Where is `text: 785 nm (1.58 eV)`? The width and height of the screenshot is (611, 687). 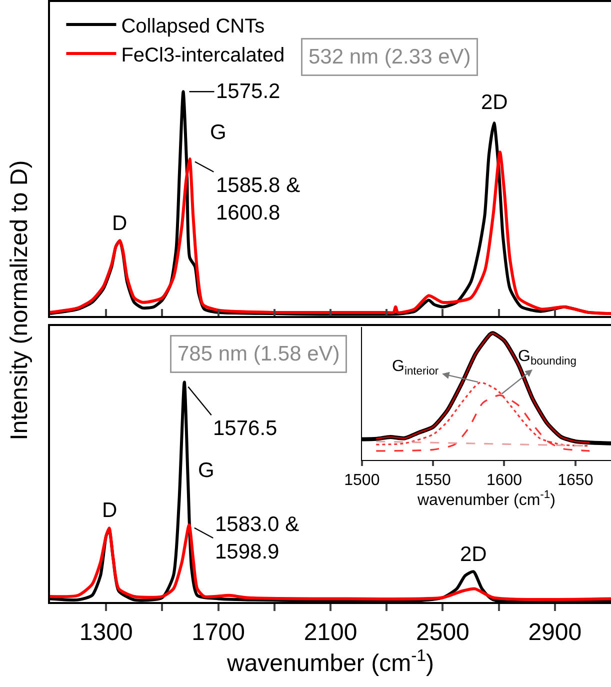
text: 785 nm (1.58 eV) is located at coordinates (259, 354).